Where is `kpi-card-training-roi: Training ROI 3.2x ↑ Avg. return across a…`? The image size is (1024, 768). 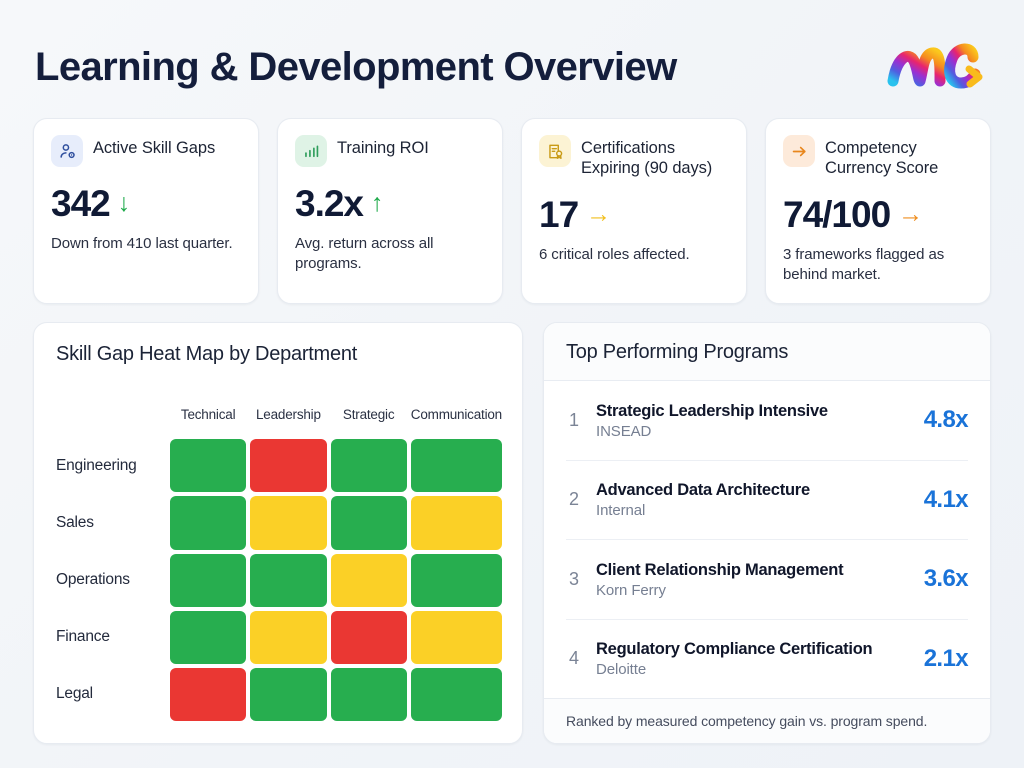
kpi-card-training-roi: Training ROI 3.2x ↑ Avg. return across a… is located at coordinates (390, 211).